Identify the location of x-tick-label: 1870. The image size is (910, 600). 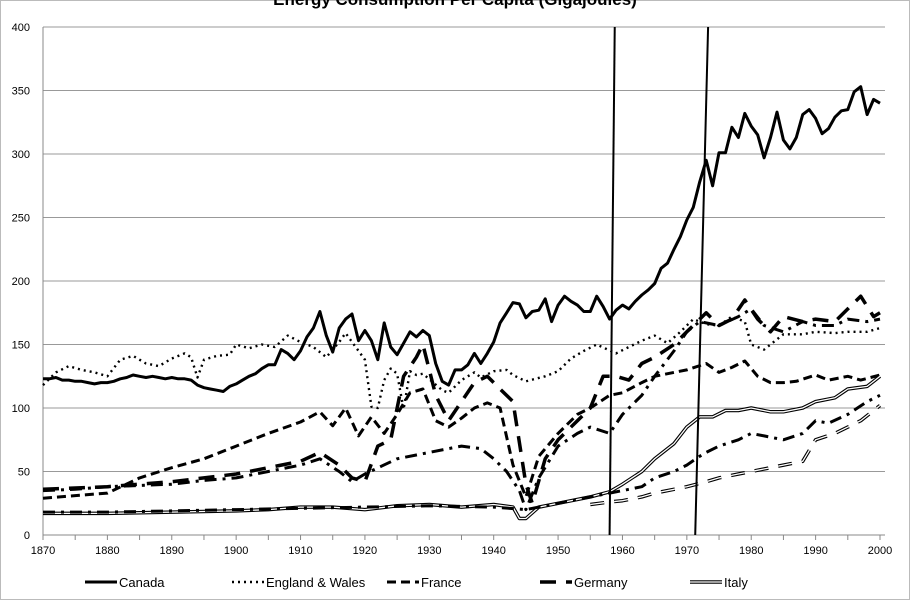
(43, 551).